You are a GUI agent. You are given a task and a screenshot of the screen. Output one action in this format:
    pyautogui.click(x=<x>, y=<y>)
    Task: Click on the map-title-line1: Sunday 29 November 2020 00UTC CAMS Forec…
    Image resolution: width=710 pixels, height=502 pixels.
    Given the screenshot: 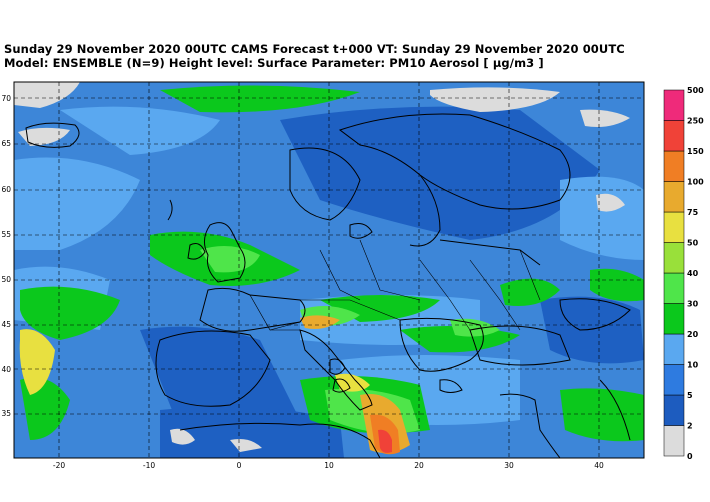 What is the action you would take?
    pyautogui.click(x=314, y=49)
    